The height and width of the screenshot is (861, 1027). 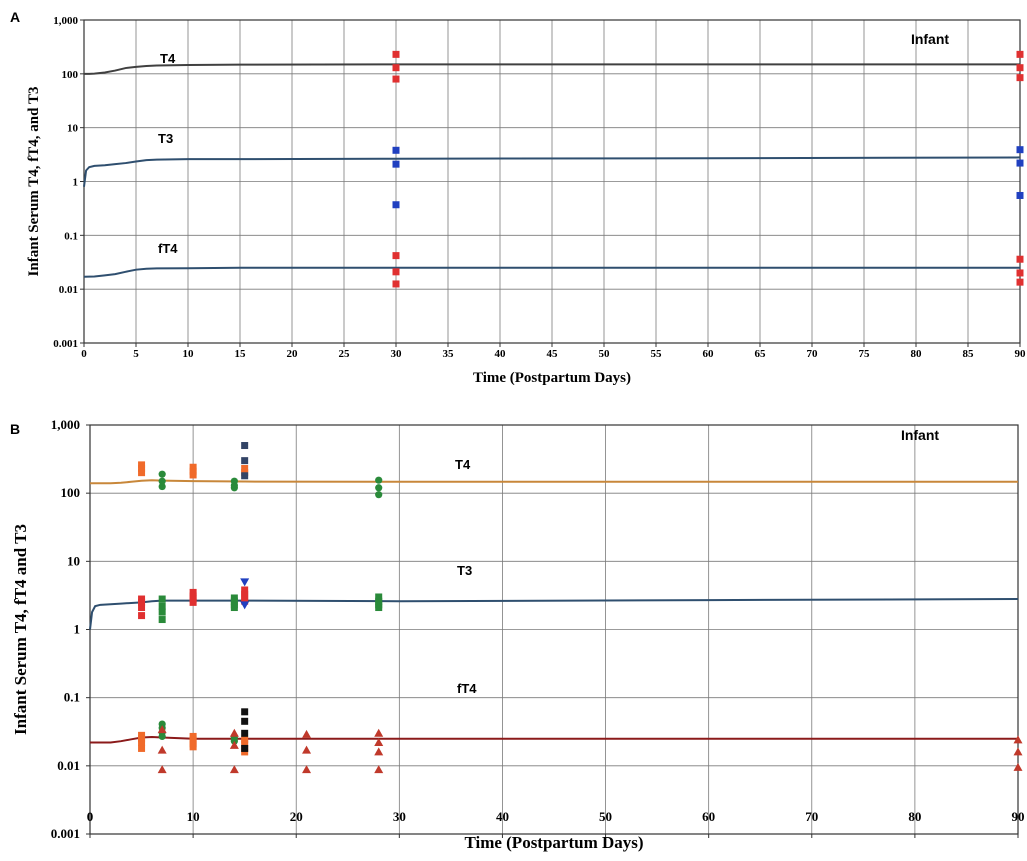 I want to click on x-tick-label: 45, so click(x=553, y=354).